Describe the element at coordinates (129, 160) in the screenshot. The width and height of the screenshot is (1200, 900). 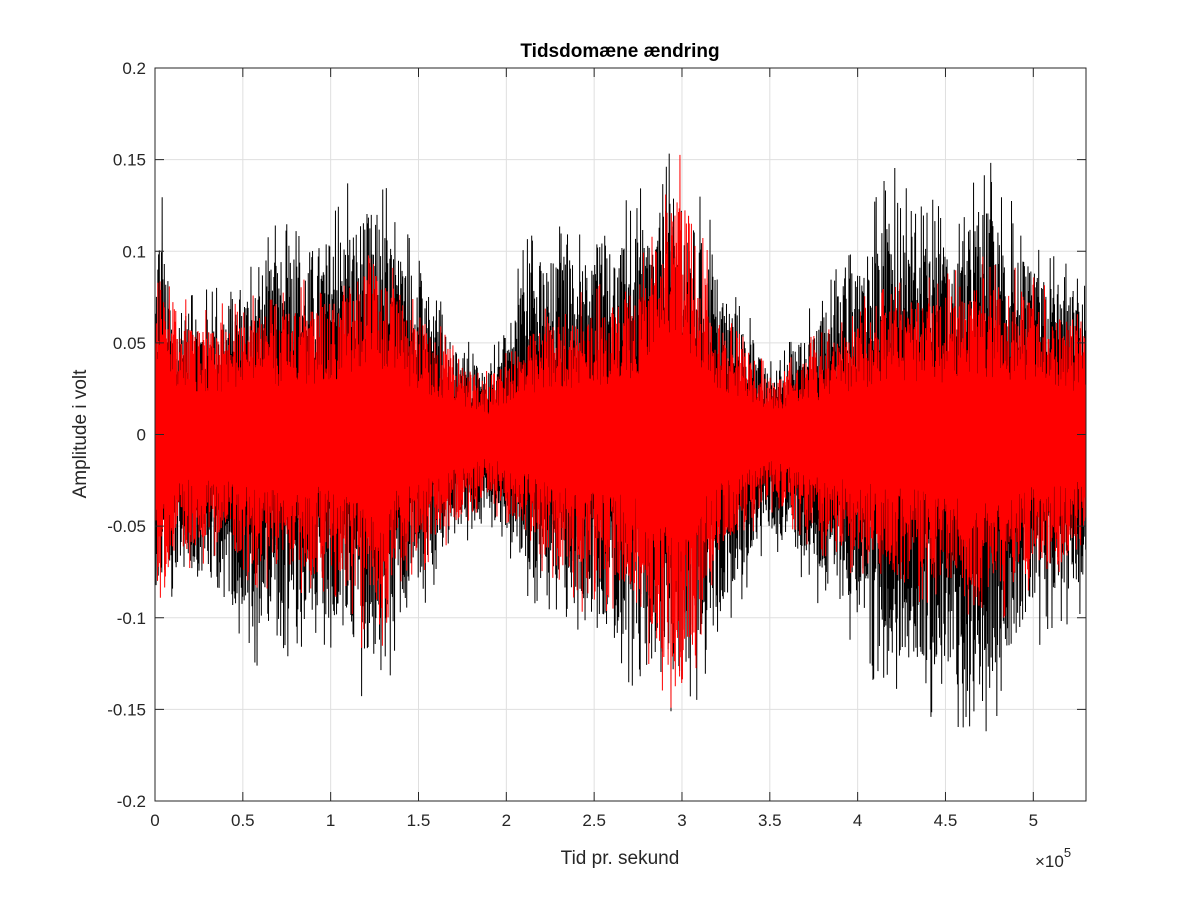
I see `y-tick-label: 0.15` at that location.